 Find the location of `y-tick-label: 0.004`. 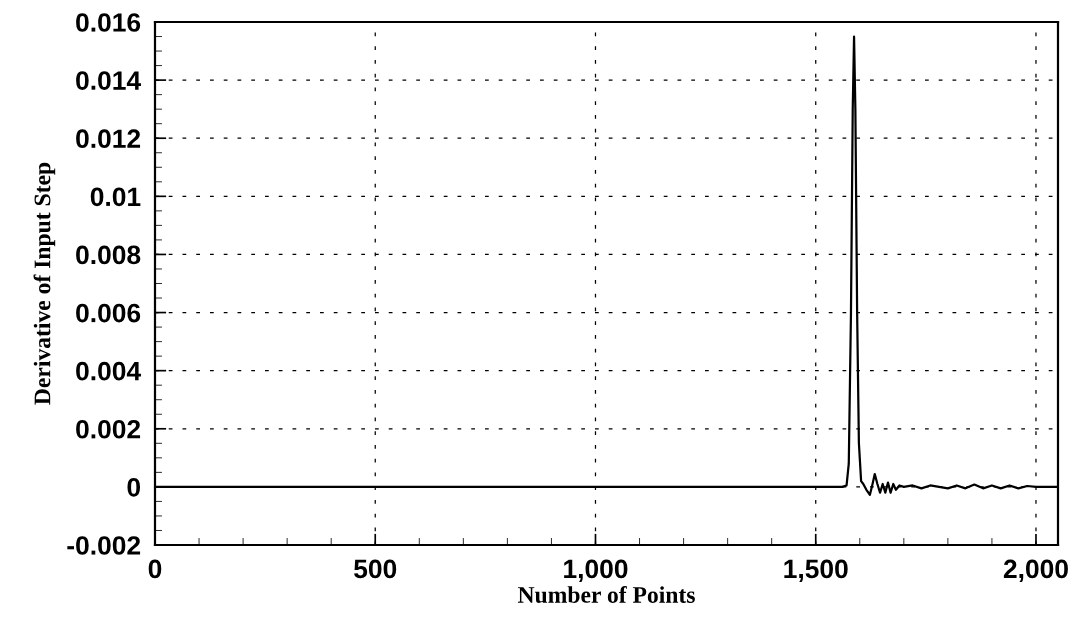

y-tick-label: 0.004 is located at coordinates (108, 371).